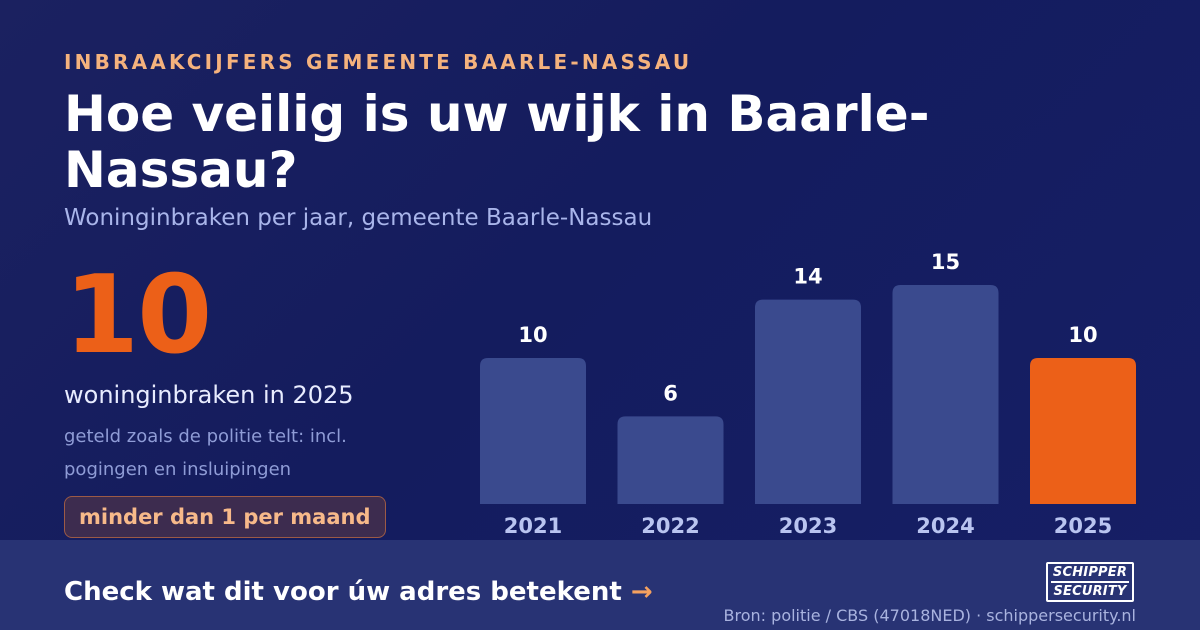 The height and width of the screenshot is (630, 1200). What do you see at coordinates (1083, 526) in the screenshot?
I see `x-tick-2025: 2025` at bounding box center [1083, 526].